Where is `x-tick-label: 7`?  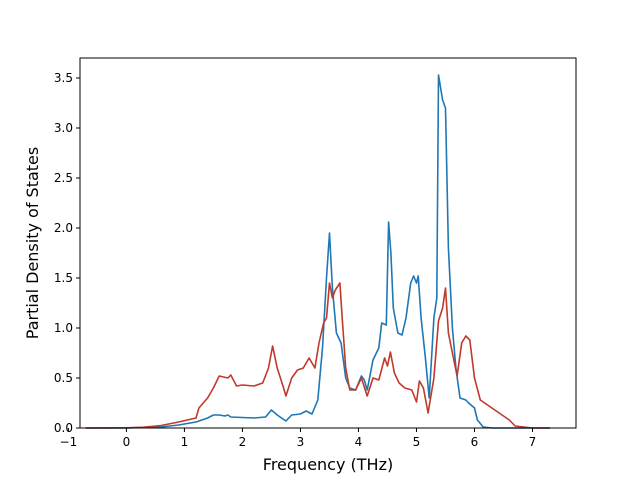
x-tick-label: 7 is located at coordinates (533, 442).